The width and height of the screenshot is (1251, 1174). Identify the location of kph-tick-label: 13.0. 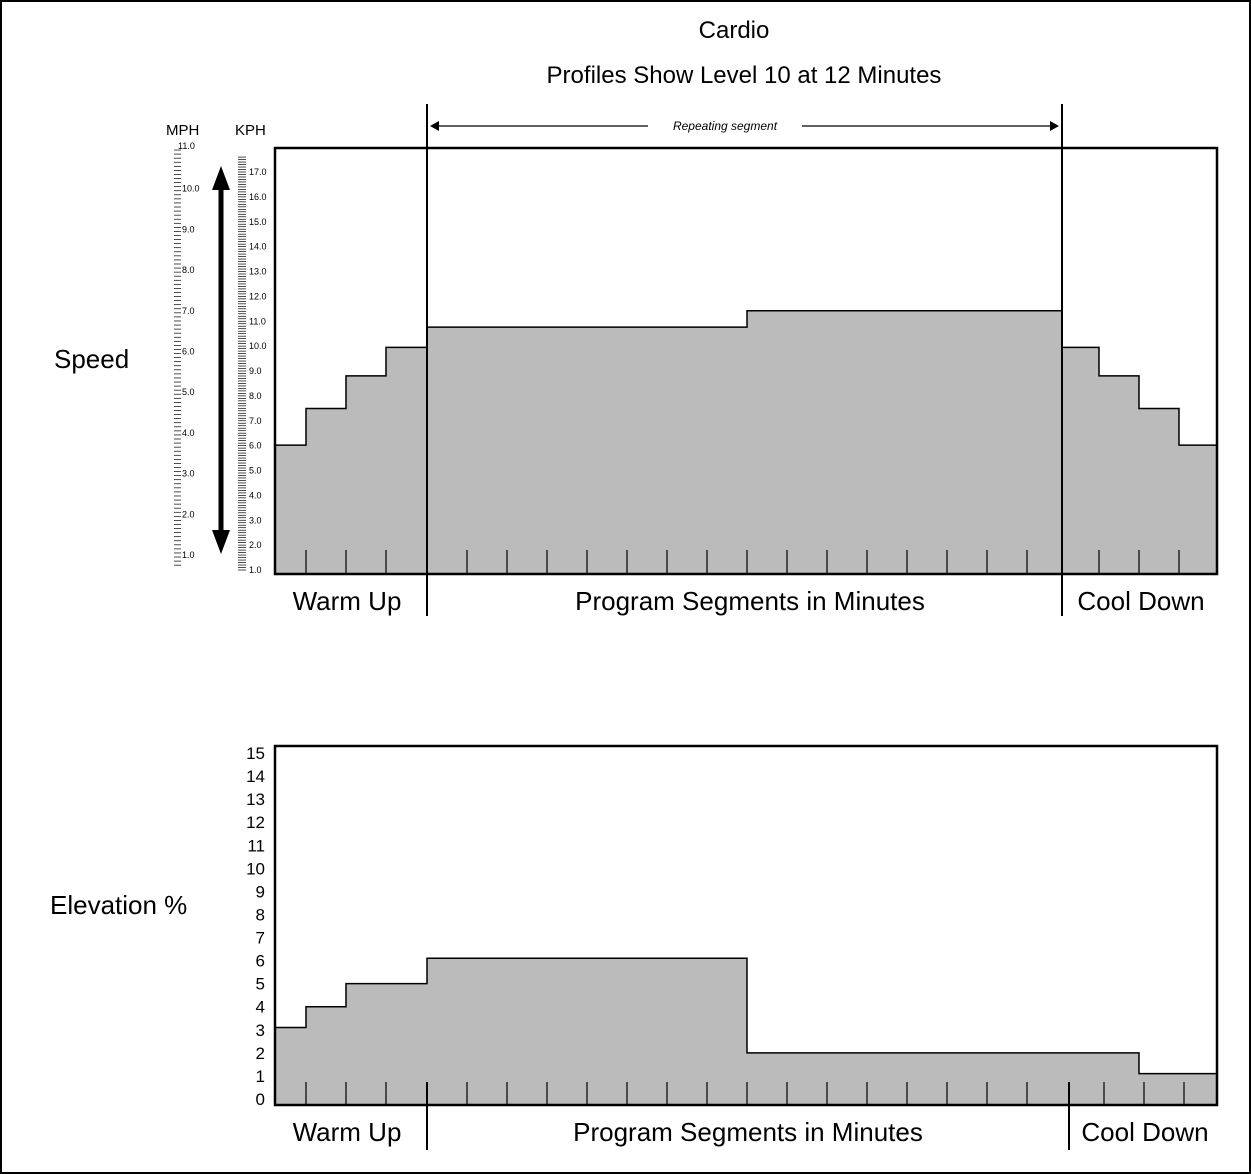
(258, 272).